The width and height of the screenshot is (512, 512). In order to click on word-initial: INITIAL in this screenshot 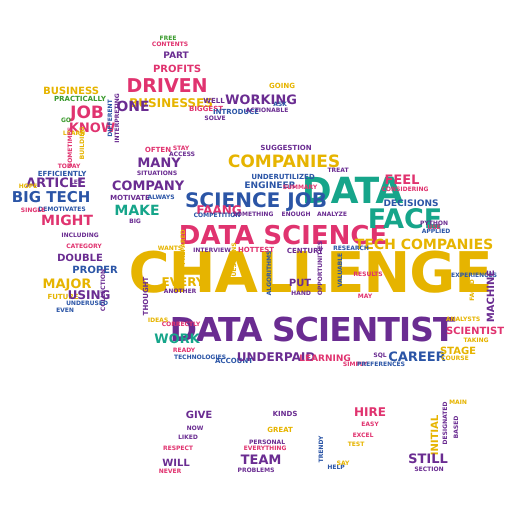, I will do `click(435, 434)`.